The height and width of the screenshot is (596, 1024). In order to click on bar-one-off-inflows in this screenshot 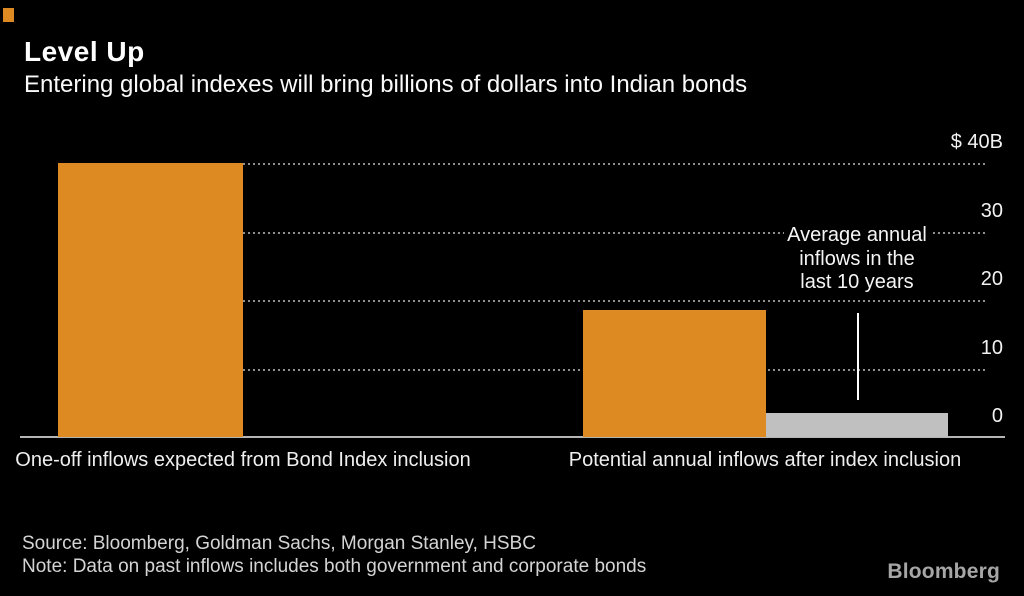, I will do `click(150, 300)`.